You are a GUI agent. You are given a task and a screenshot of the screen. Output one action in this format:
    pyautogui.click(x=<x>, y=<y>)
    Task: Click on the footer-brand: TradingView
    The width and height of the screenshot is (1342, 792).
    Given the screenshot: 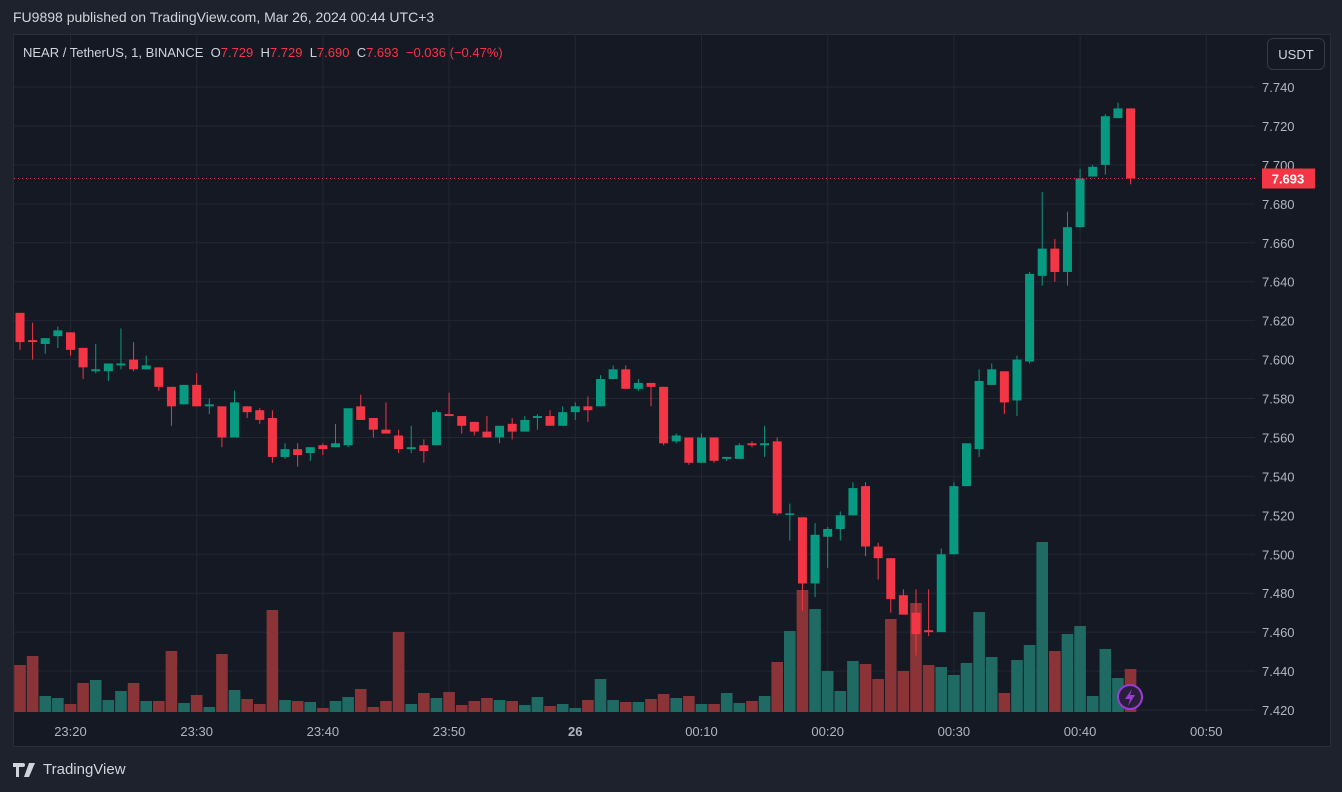 What is the action you would take?
    pyautogui.click(x=69, y=769)
    